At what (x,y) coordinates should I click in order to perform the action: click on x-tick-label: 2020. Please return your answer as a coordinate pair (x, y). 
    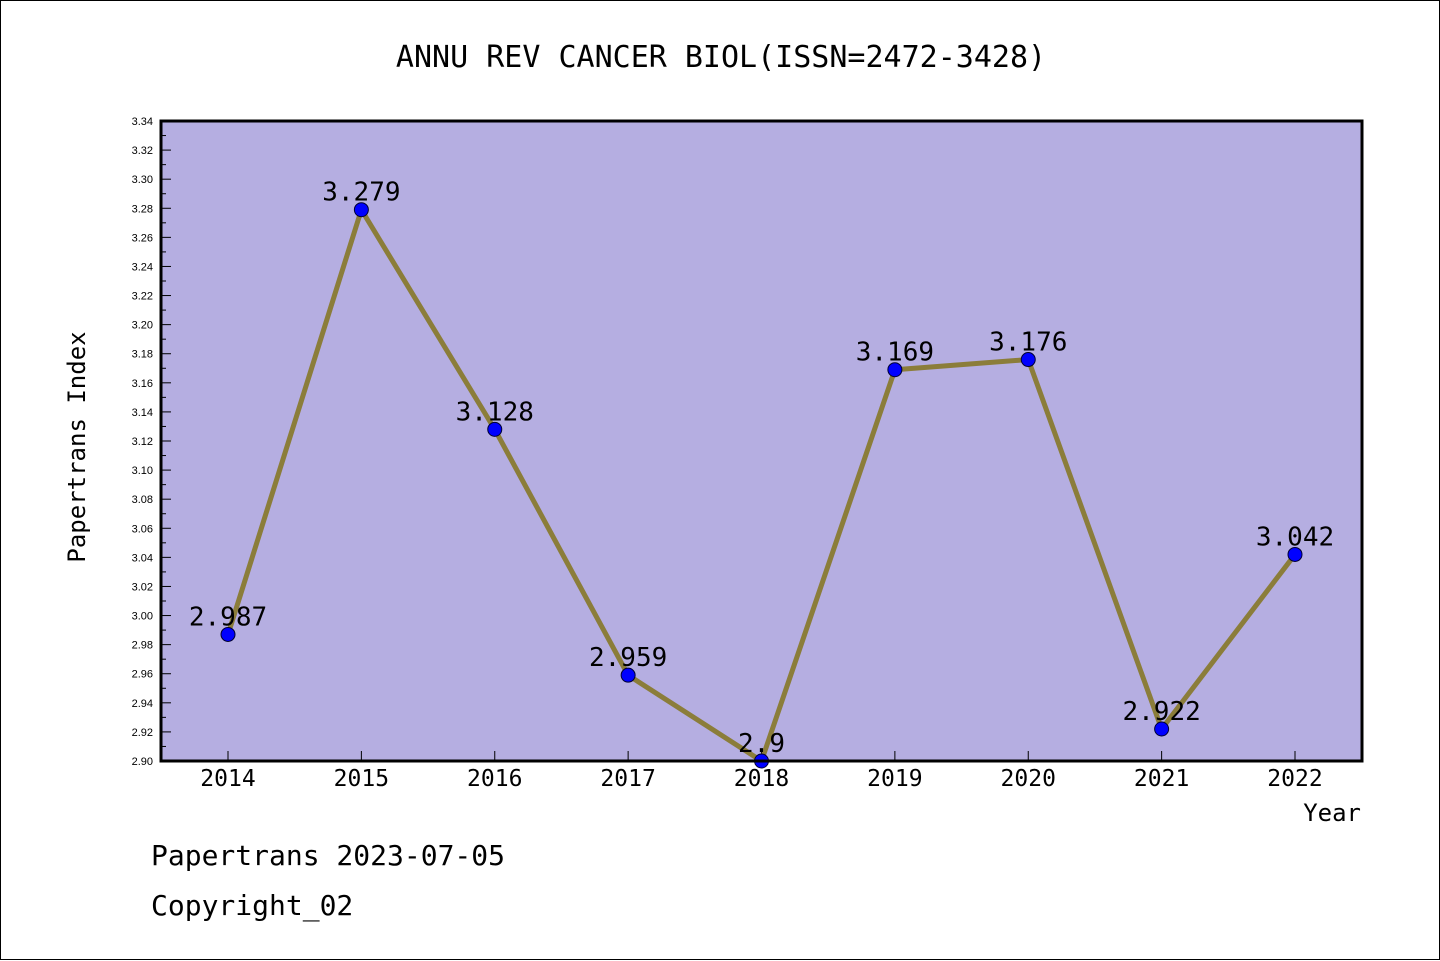
    Looking at the image, I should click on (1028, 779).